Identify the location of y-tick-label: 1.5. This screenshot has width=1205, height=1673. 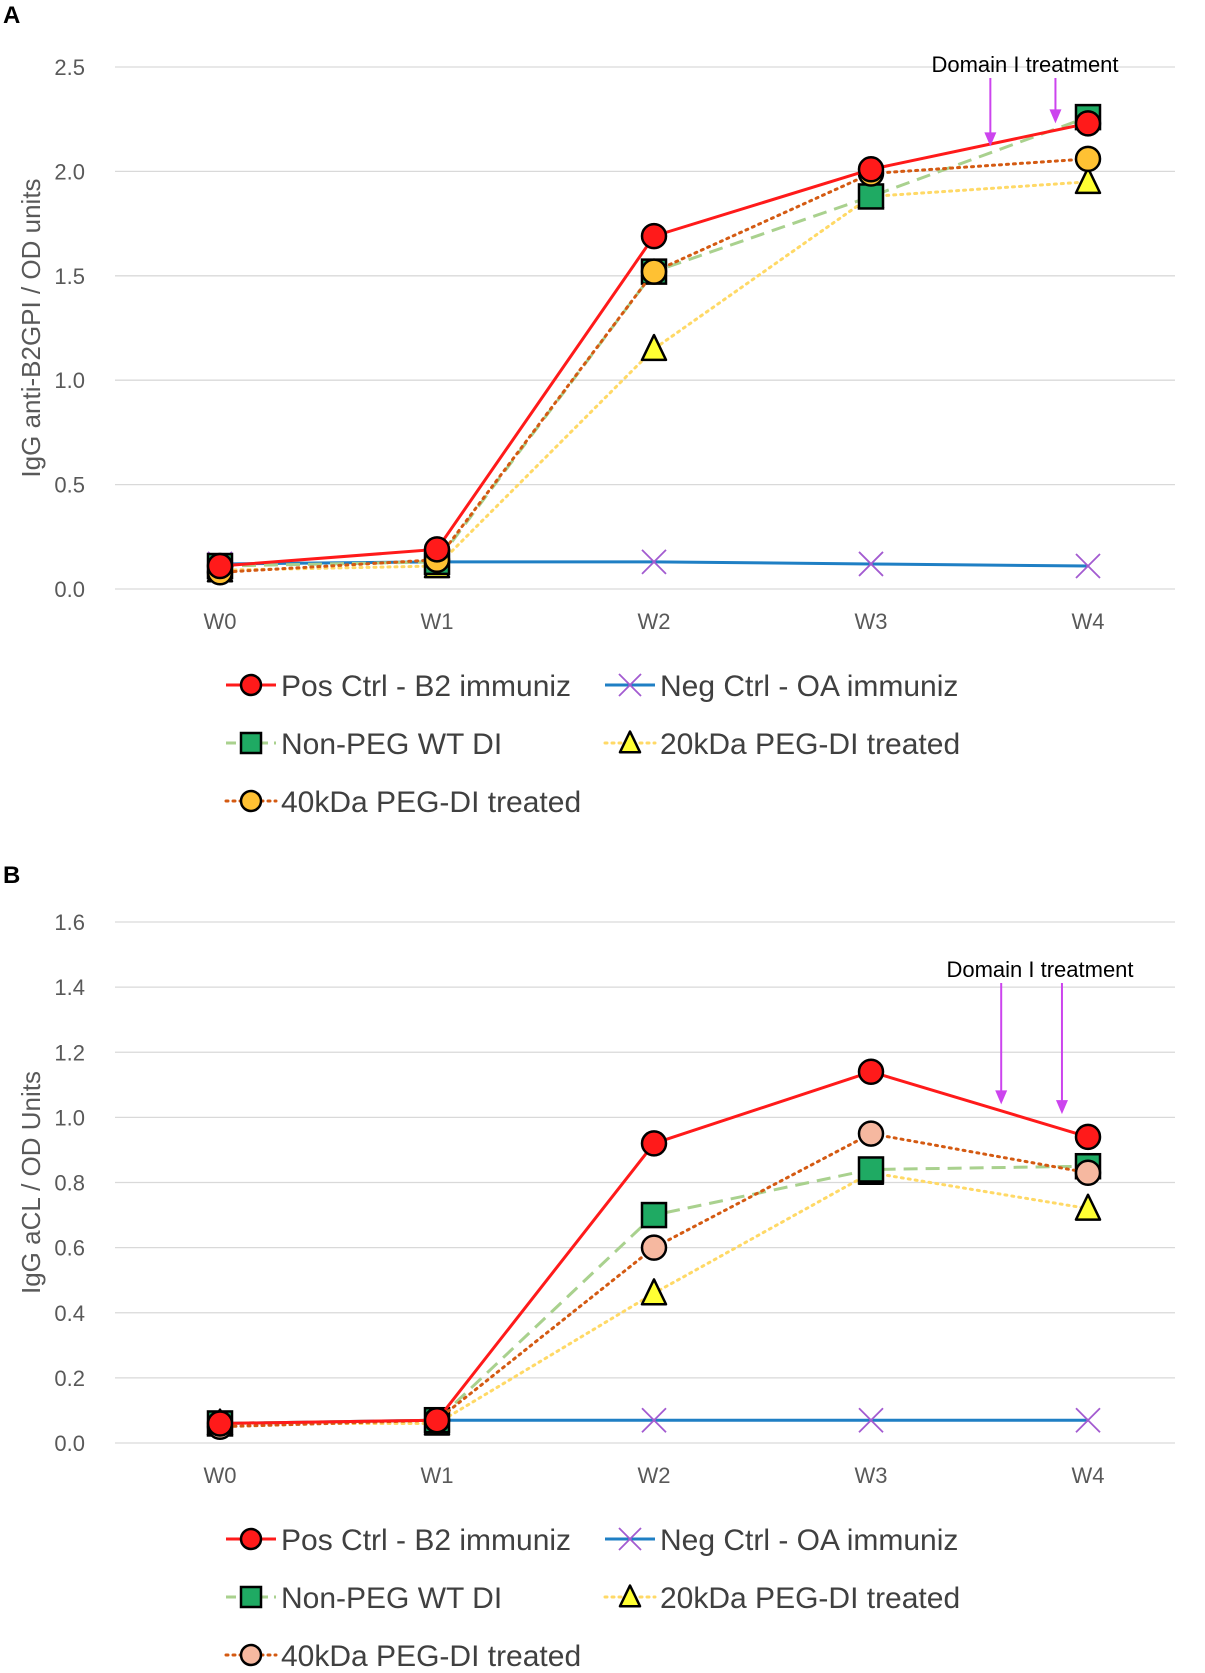
(69, 276).